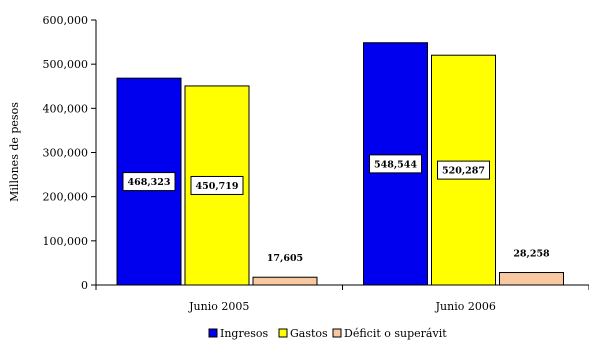 This screenshot has width=589, height=342. I want to click on data-label: 520,287, so click(463, 171).